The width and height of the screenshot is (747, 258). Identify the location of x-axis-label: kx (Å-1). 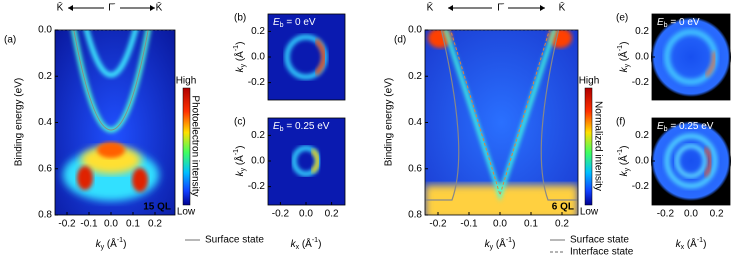
(306, 244).